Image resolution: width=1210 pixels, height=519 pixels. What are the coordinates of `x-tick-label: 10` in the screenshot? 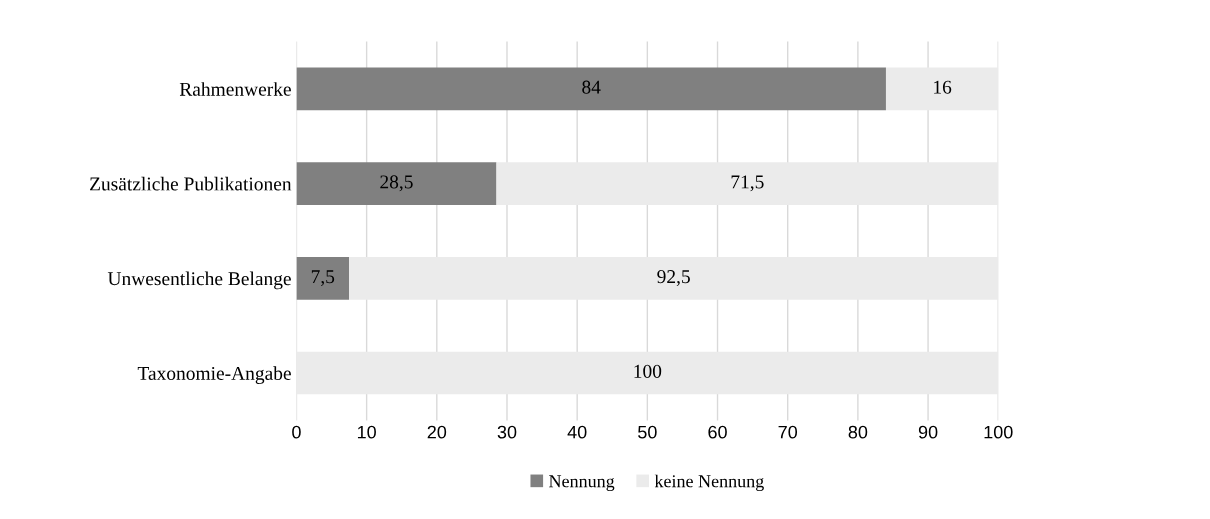 It's located at (366, 432).